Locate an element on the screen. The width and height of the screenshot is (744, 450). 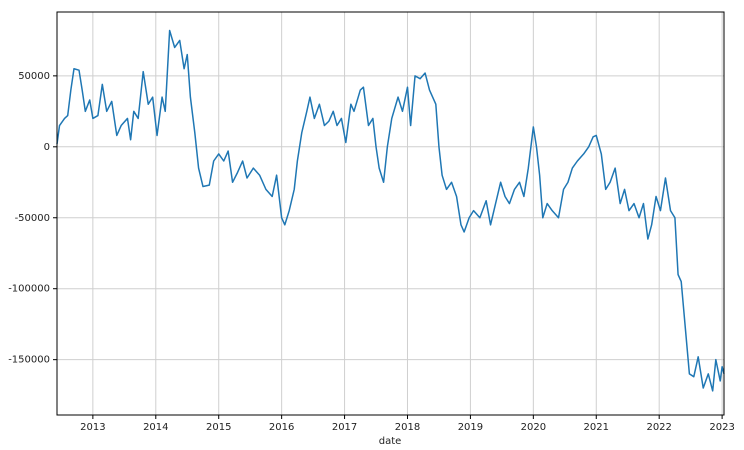
x-tick-label: 2015 is located at coordinates (218, 427).